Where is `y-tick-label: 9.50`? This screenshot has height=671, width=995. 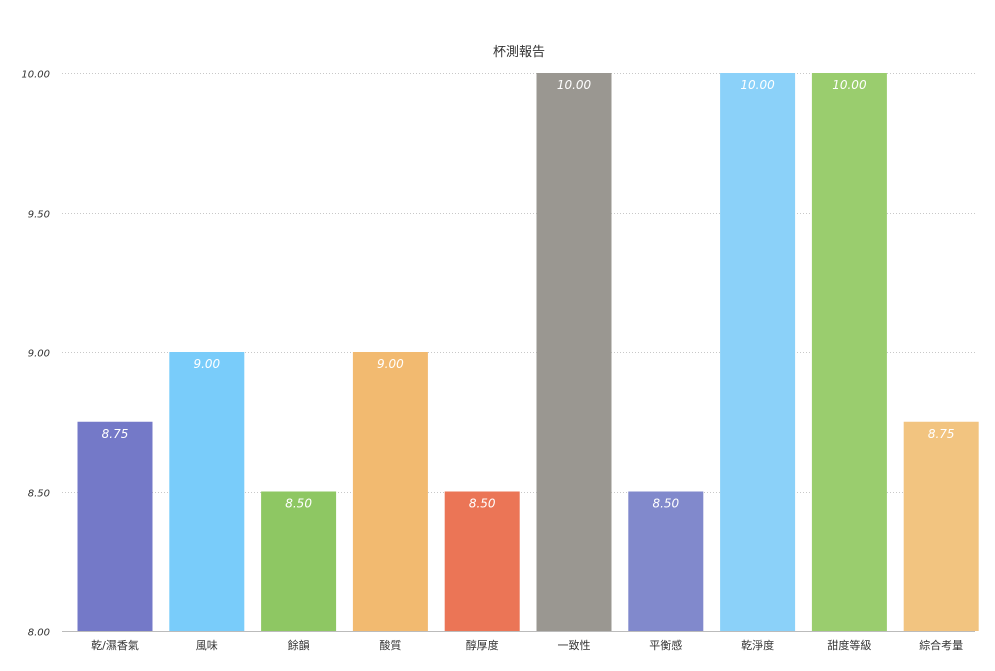 y-tick-label: 9.50 is located at coordinates (39, 215).